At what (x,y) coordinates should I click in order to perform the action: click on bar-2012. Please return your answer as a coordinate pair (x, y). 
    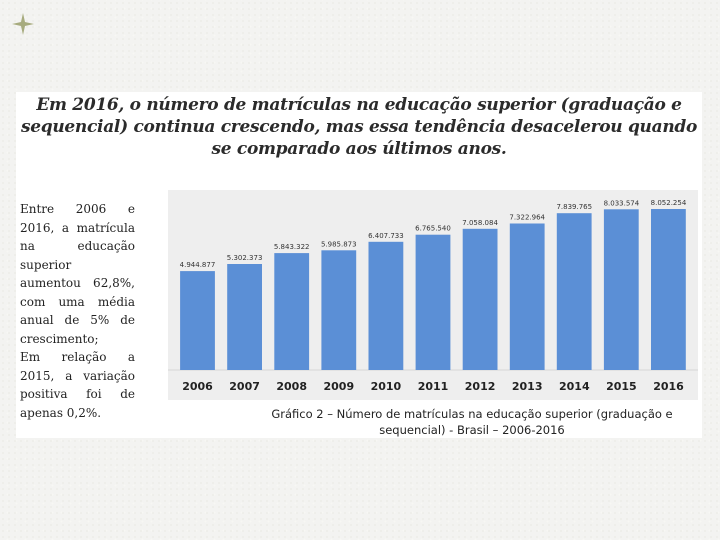
    Looking at the image, I should click on (480, 299).